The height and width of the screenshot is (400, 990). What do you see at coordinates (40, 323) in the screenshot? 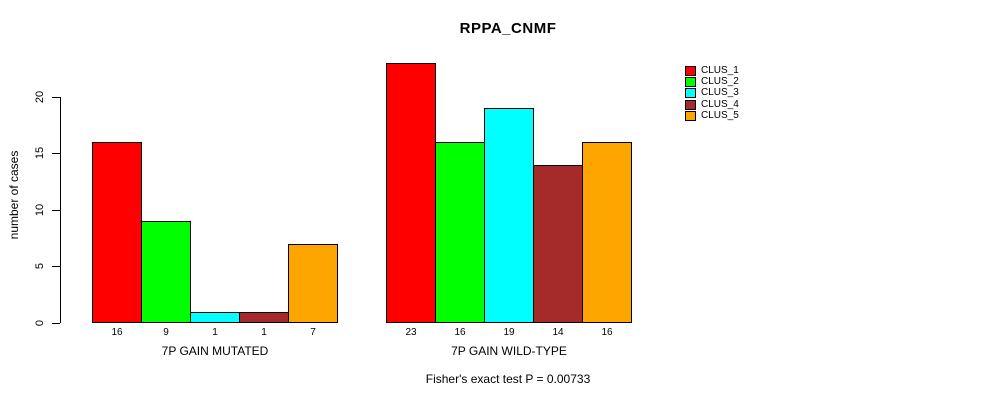
I see `y-tick-label: 0` at bounding box center [40, 323].